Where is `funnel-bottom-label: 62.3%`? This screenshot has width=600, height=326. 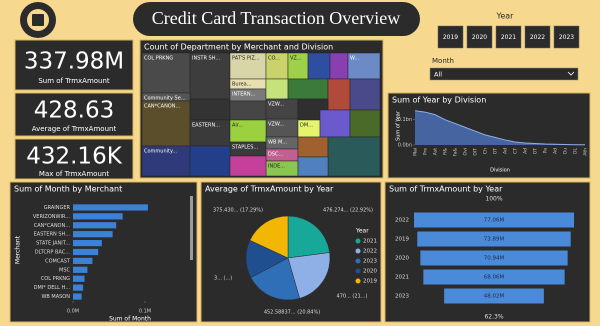 funnel-bottom-label: 62.3% is located at coordinates (493, 317).